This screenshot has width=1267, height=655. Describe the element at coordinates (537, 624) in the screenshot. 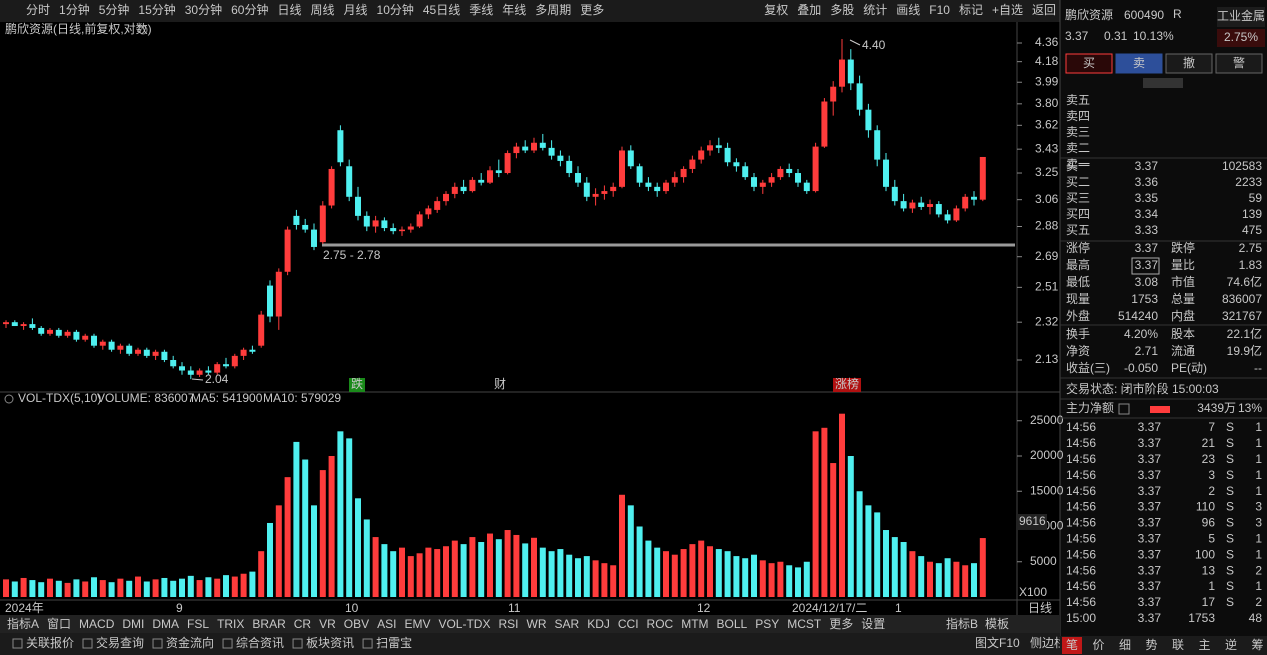

I see `indicator-tab: WR` at that location.